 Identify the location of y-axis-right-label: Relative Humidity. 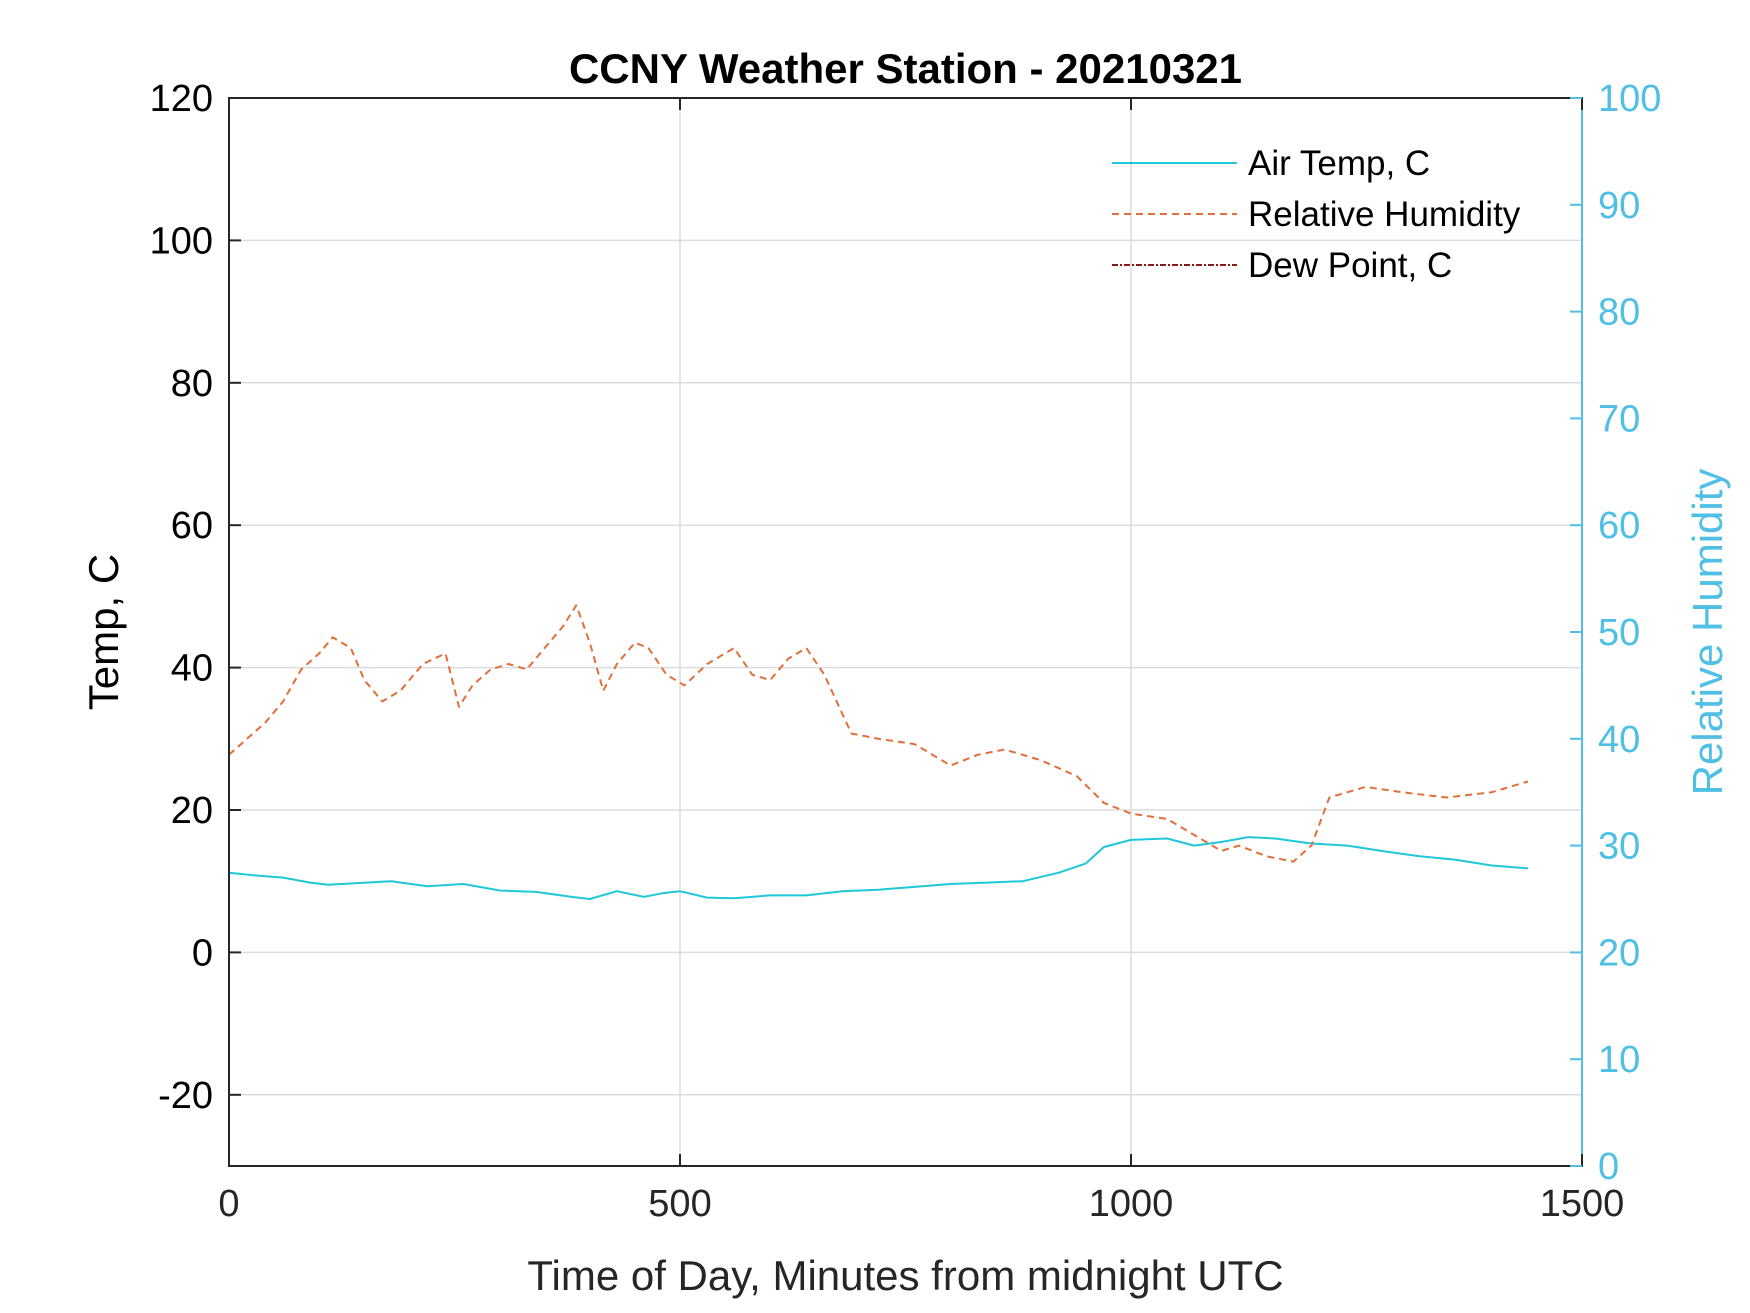
(1707, 632).